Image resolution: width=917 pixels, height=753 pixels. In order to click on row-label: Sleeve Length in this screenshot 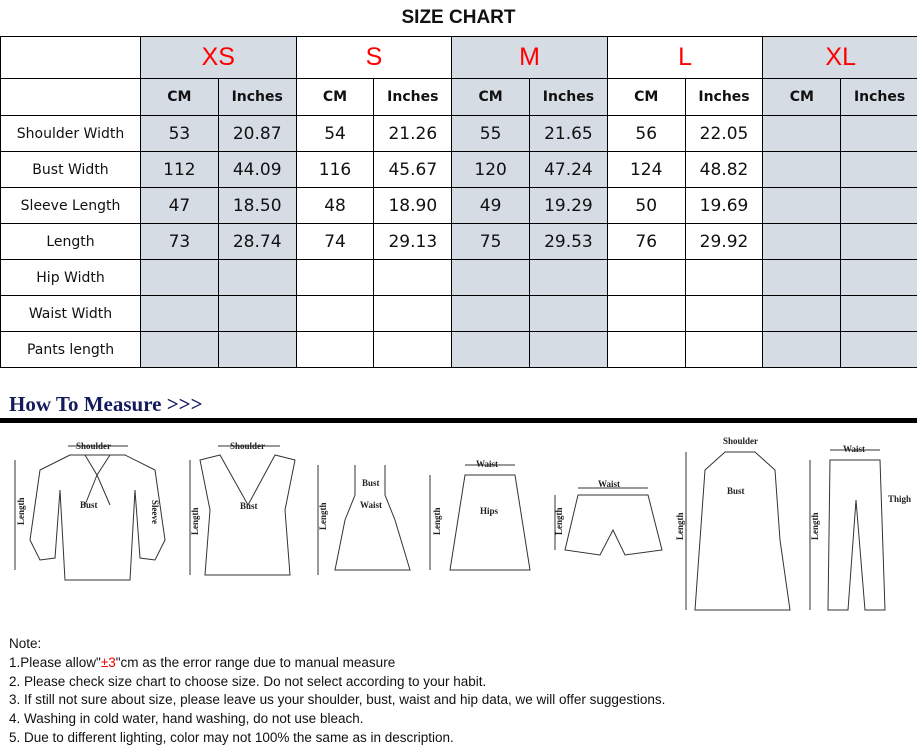, I will do `click(70, 205)`.